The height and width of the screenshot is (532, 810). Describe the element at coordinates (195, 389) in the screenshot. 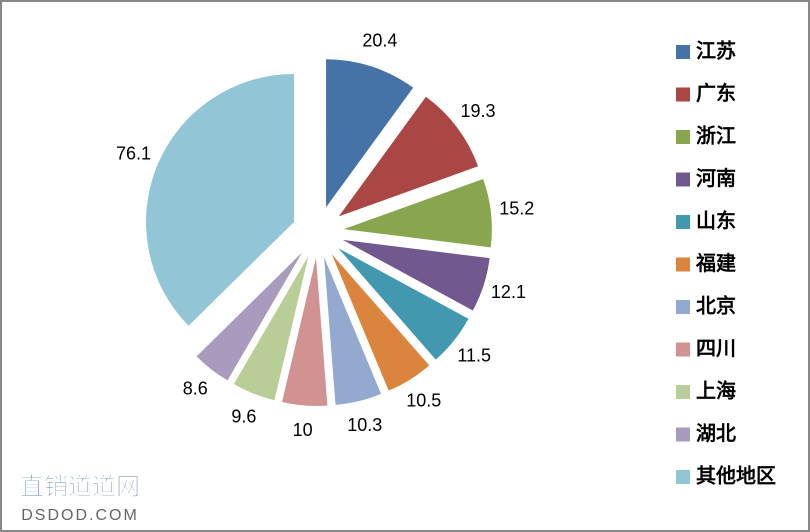

I see `data-label: 8.6` at that location.